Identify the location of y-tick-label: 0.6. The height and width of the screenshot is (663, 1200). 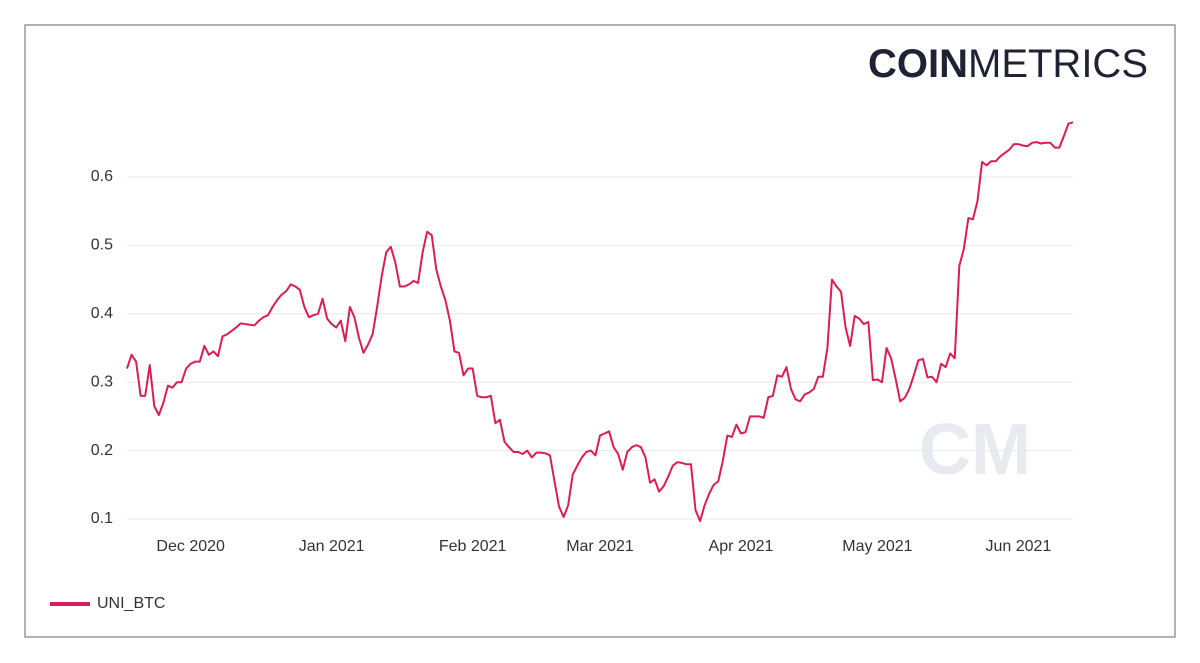
(102, 176).